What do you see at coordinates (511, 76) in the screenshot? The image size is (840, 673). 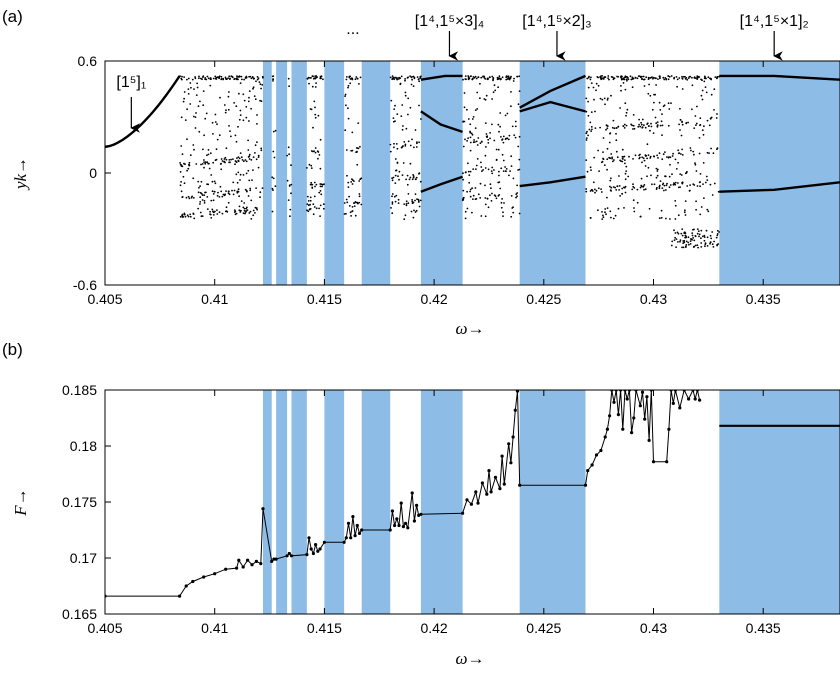 I see `panel-a-point-1914` at bounding box center [511, 76].